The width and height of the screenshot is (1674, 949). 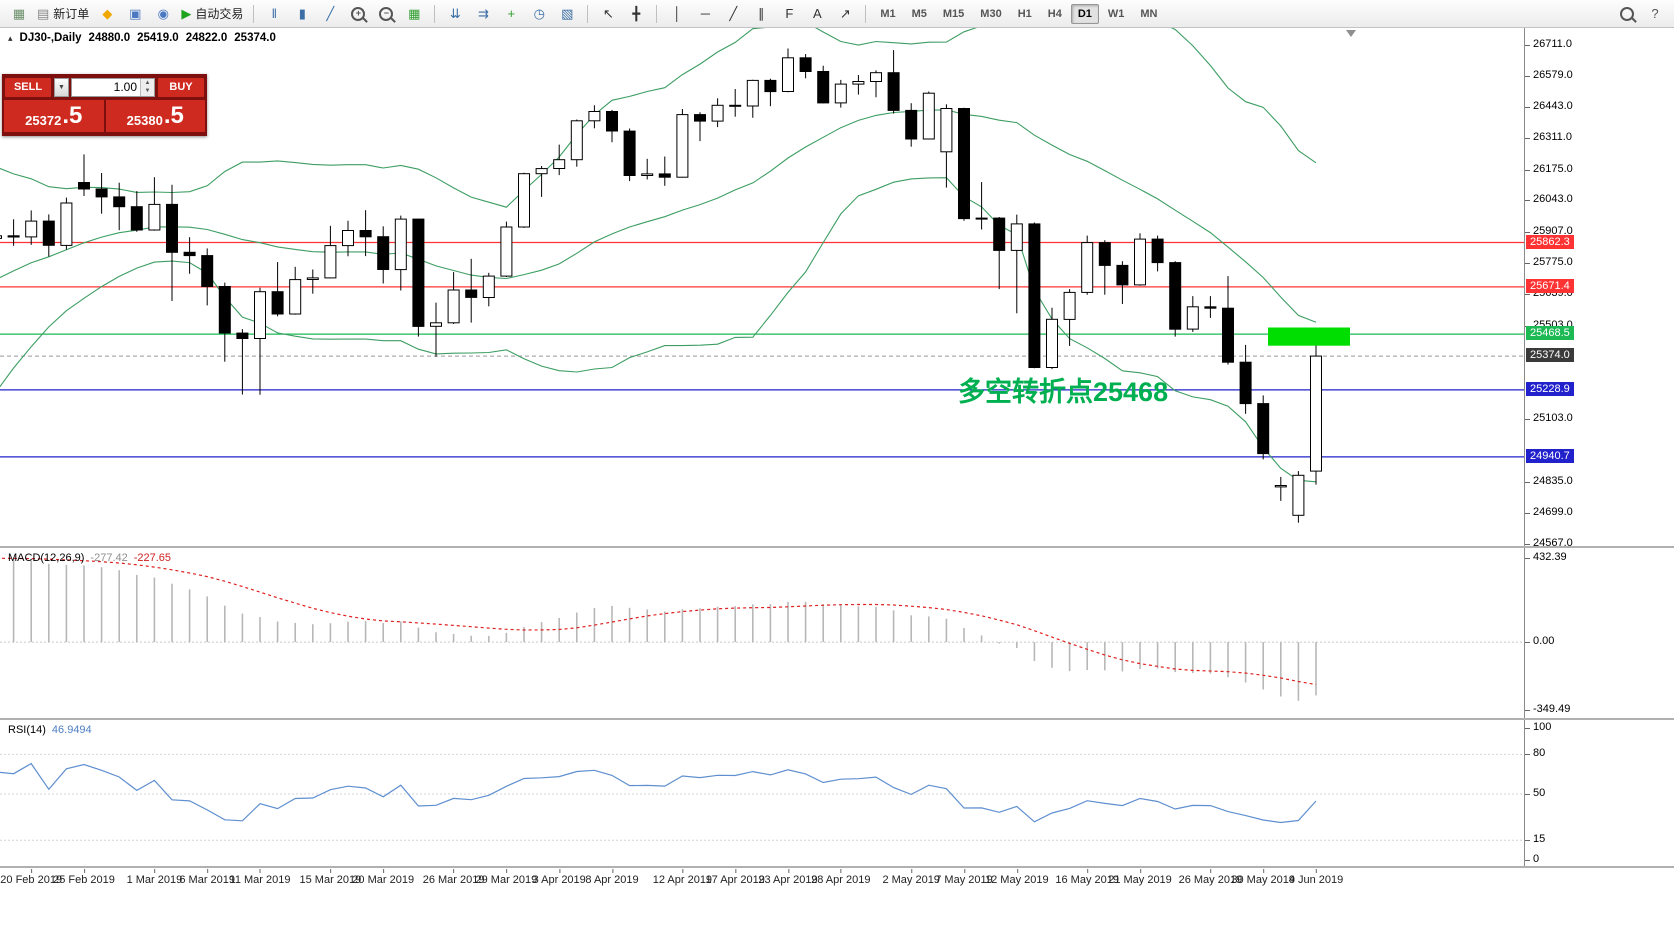 I want to click on macd-name: MACD(12,26,9), so click(x=46, y=558).